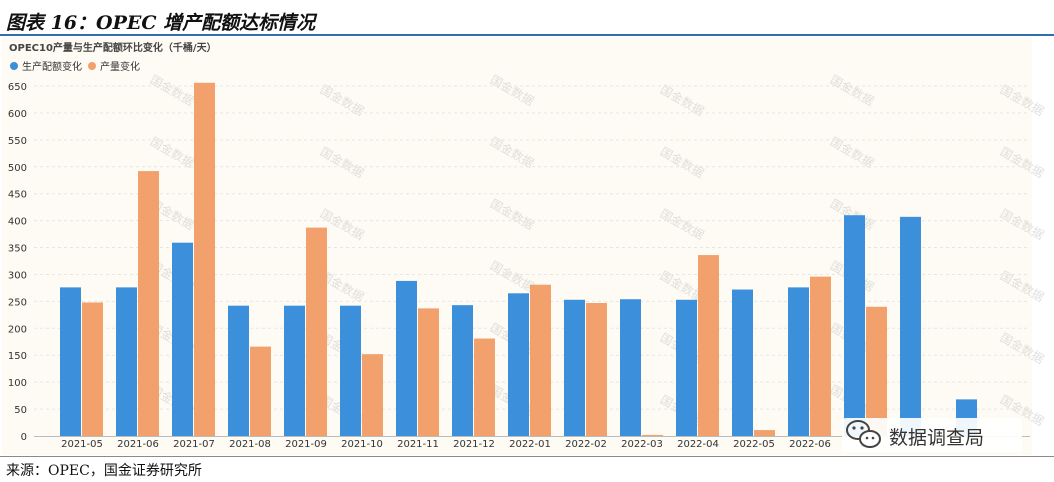 The height and width of the screenshot is (482, 1054). Describe the element at coordinates (20, 410) in the screenshot. I see `y-tick-label: 50` at that location.